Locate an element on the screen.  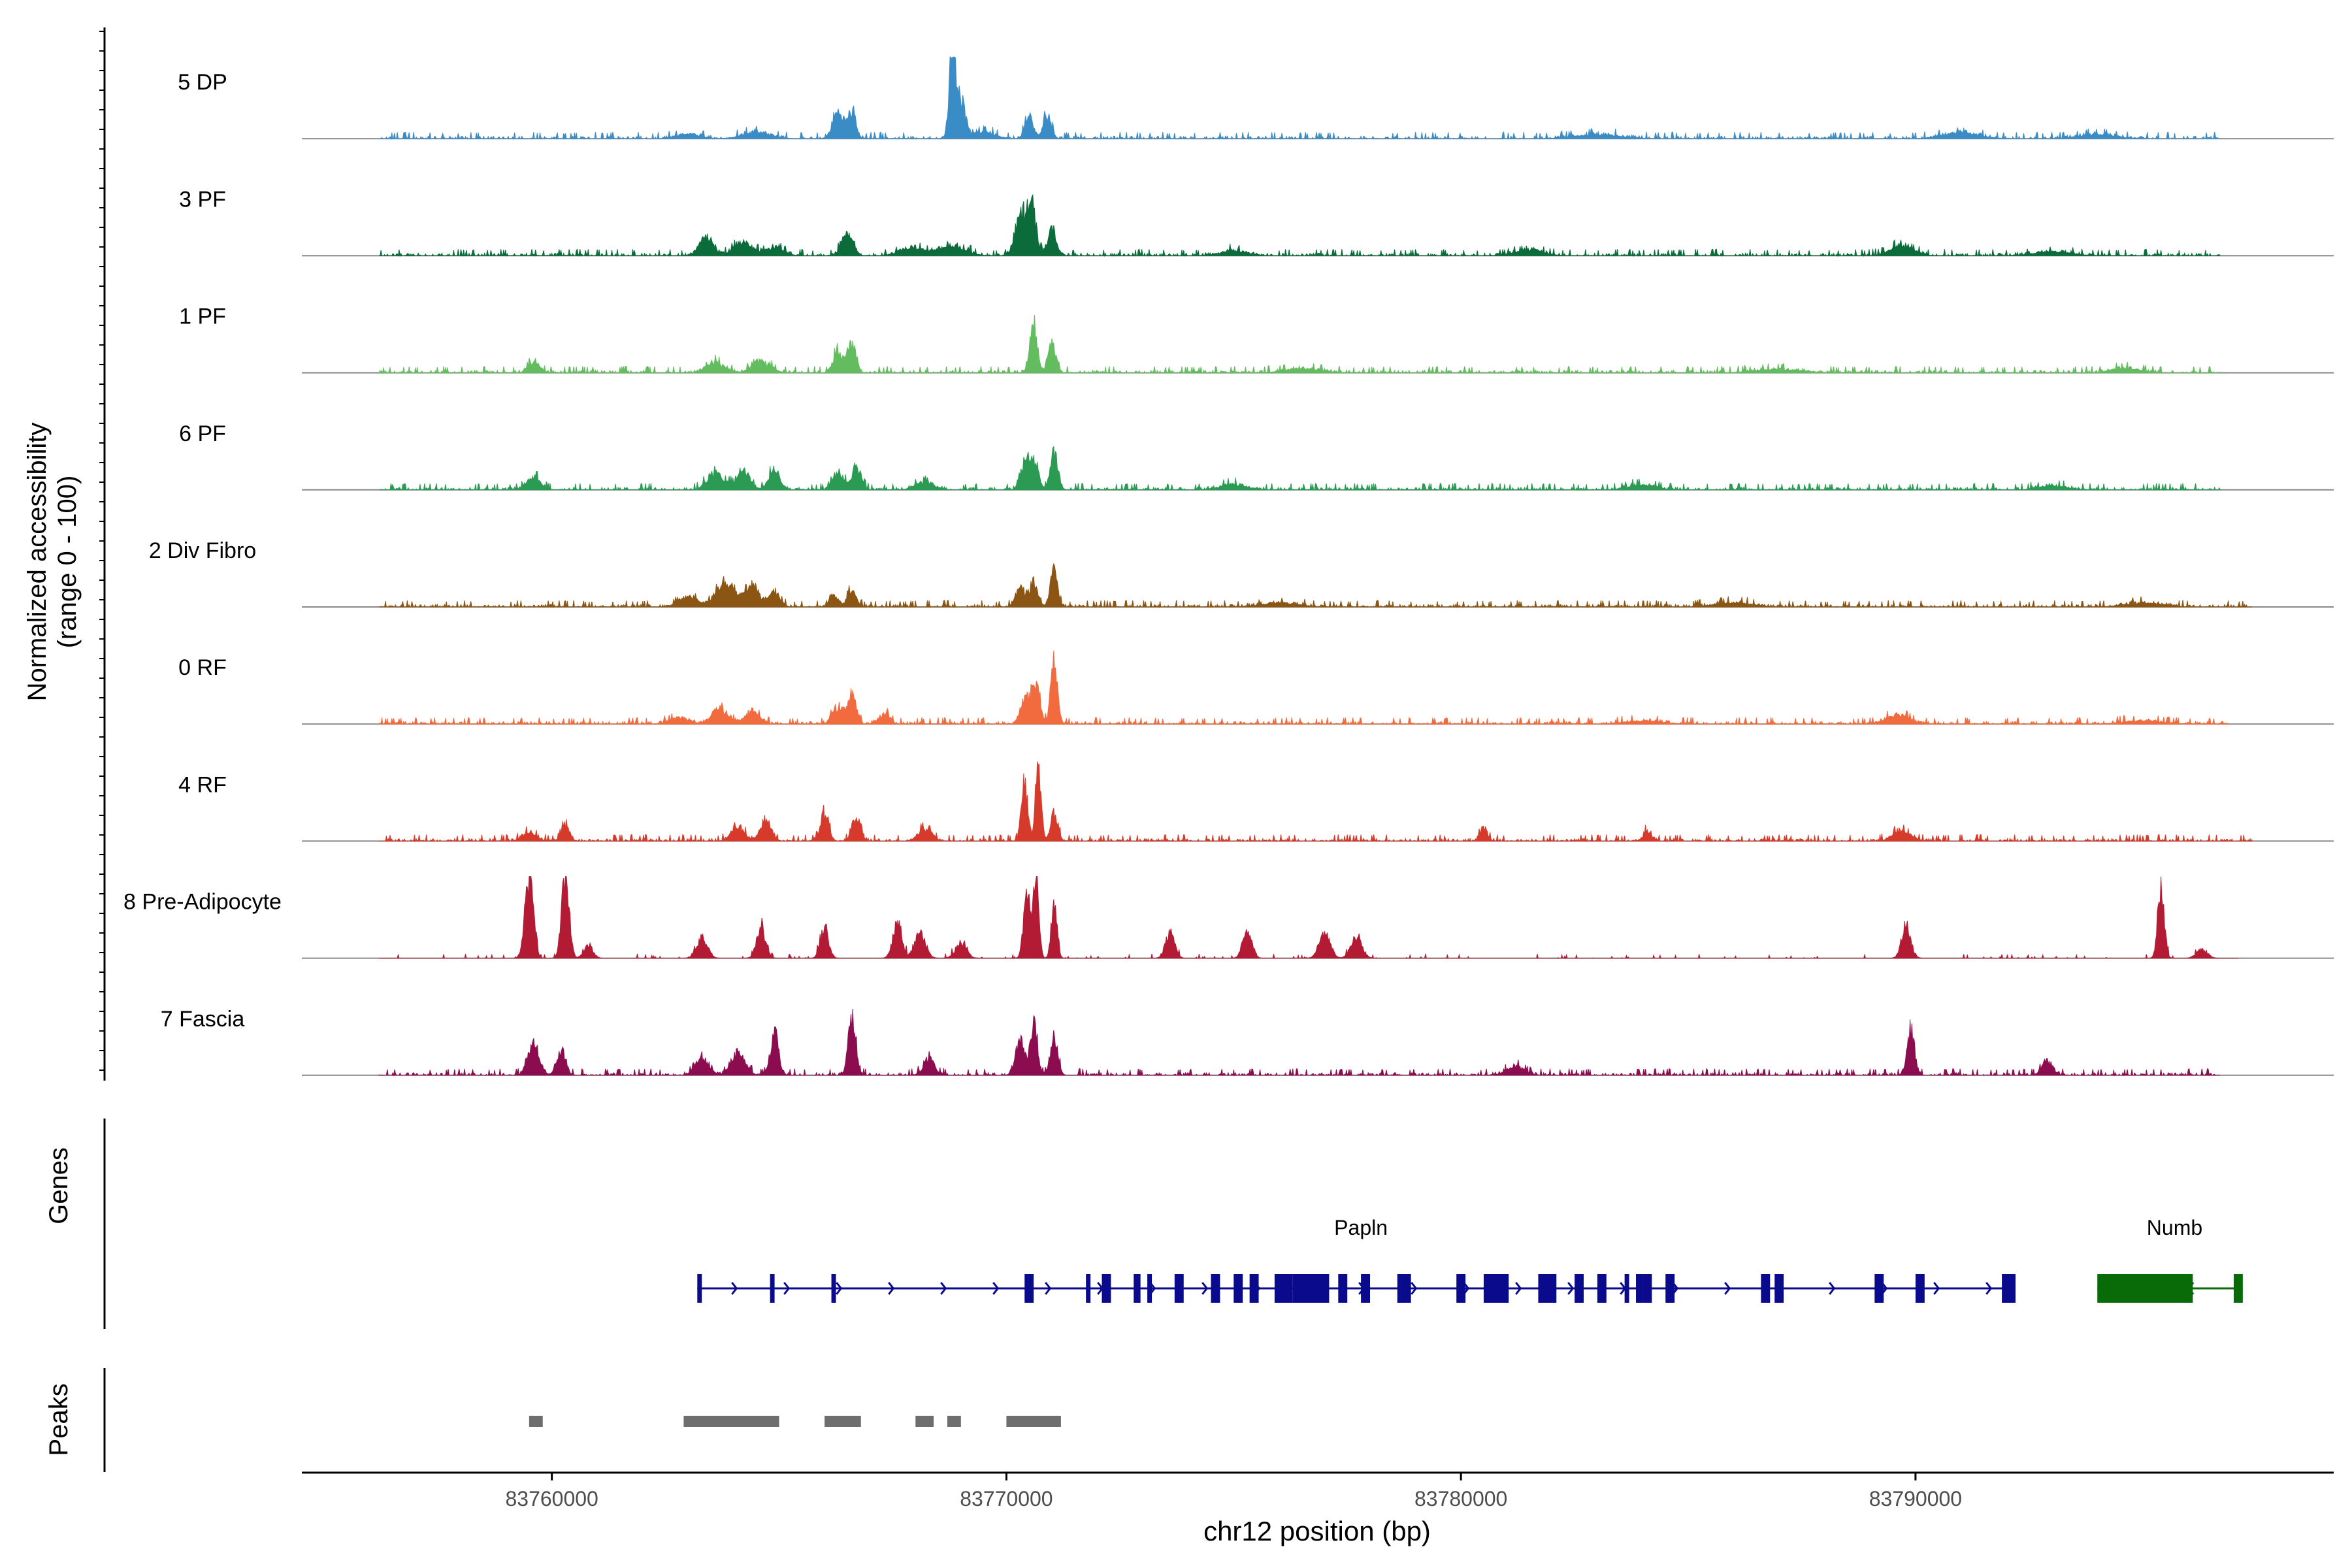
track-0-rf: 0 RF is located at coordinates (1256, 688).